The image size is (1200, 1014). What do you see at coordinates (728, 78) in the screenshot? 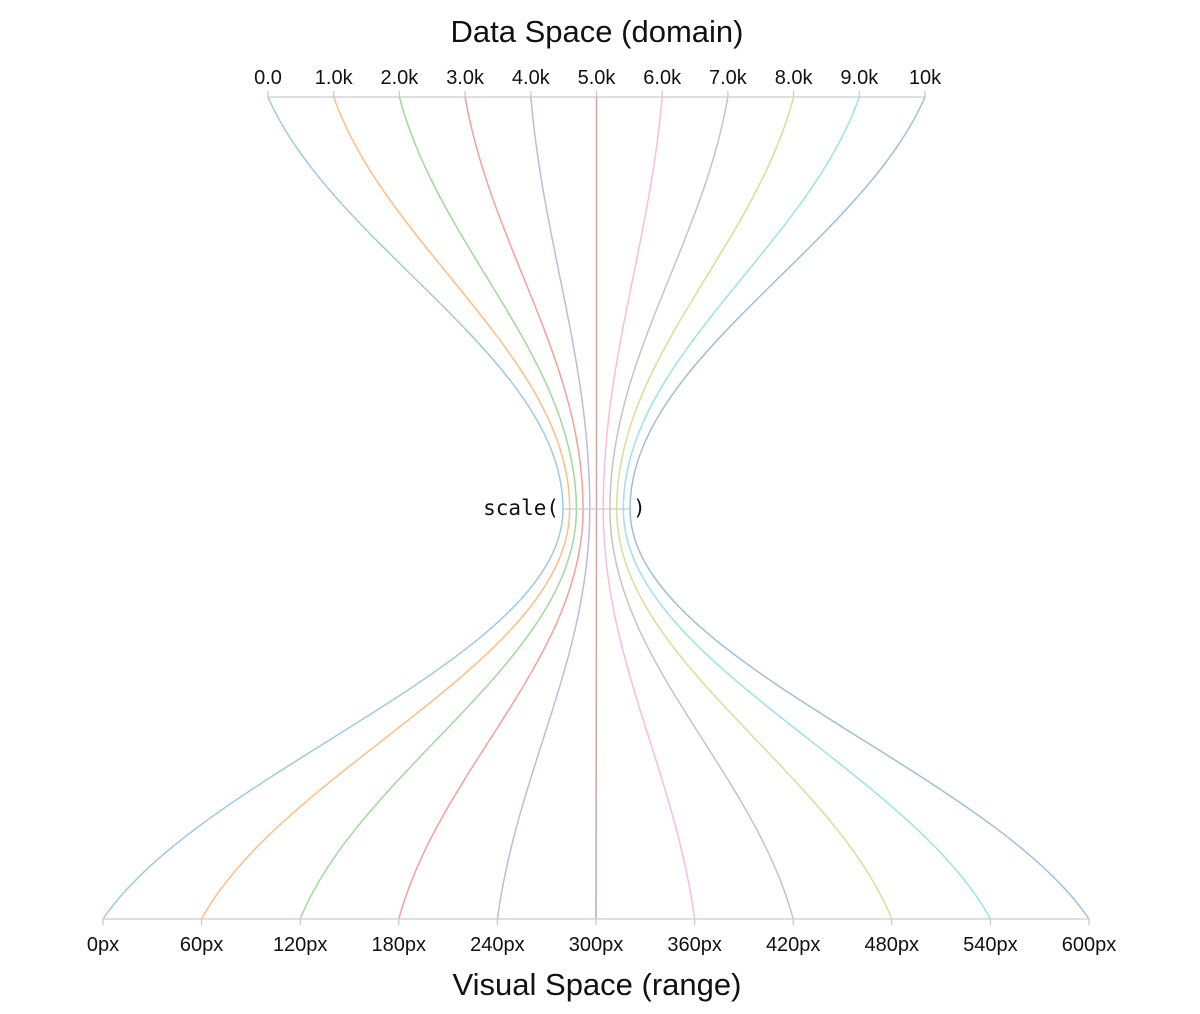
I see `domain-tick-label: 7.0k` at bounding box center [728, 78].